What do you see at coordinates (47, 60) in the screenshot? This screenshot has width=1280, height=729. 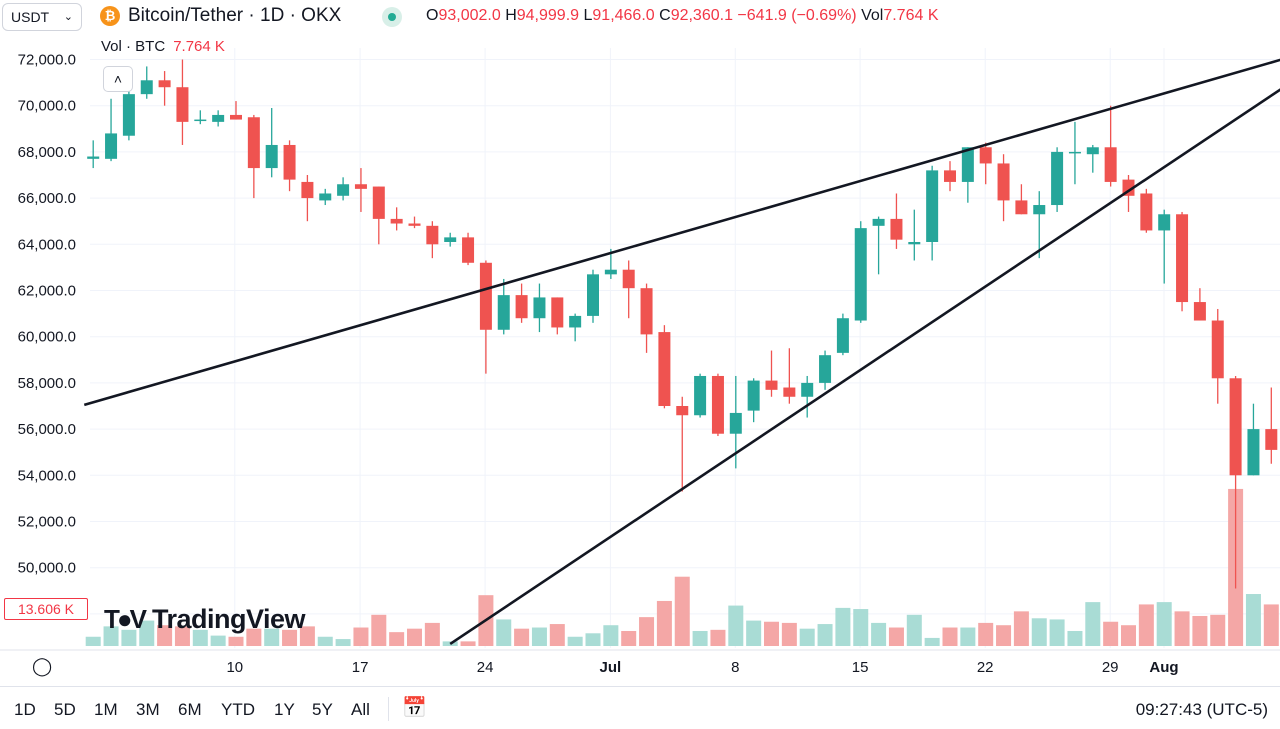 I see `y-axis-label: 72,000.0` at bounding box center [47, 60].